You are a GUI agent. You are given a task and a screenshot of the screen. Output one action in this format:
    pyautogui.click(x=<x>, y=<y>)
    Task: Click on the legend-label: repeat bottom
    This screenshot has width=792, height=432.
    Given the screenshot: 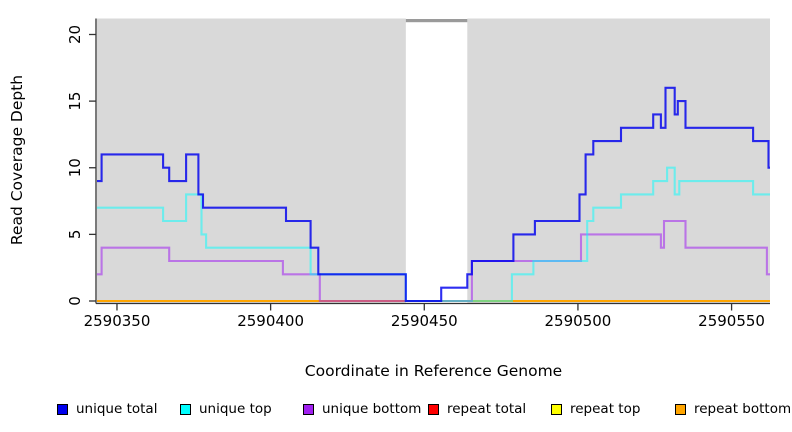 What is the action you would take?
    pyautogui.click(x=743, y=409)
    